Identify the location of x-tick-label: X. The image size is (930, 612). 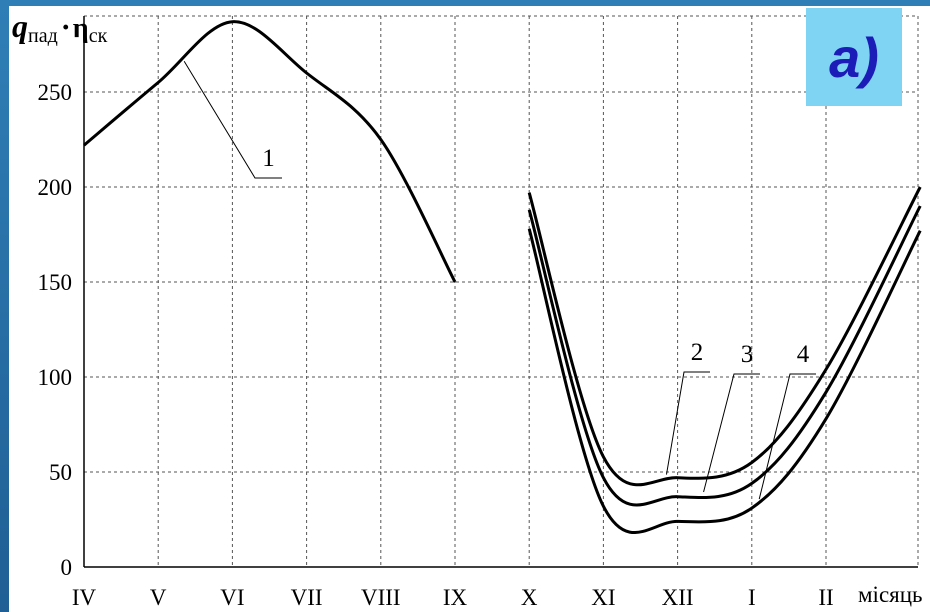
(529, 597).